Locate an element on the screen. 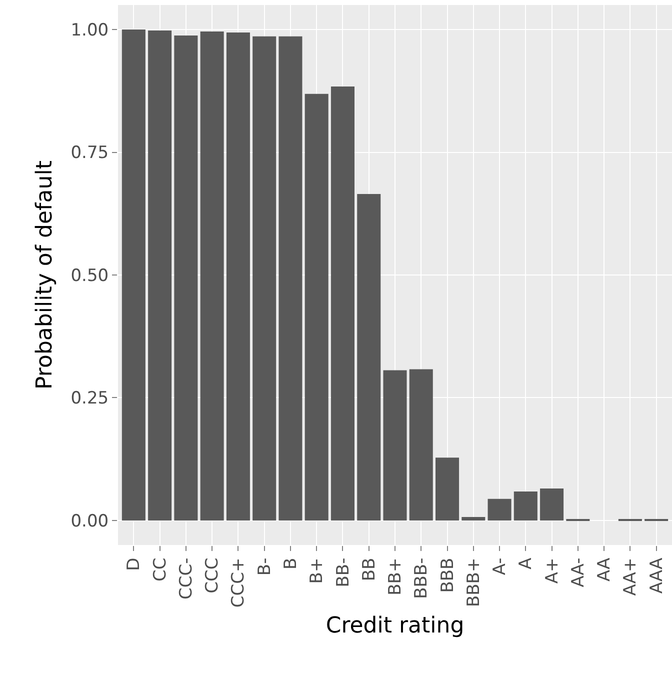 The height and width of the screenshot is (676, 672). y-tick-label: 0.75 is located at coordinates (89, 153).